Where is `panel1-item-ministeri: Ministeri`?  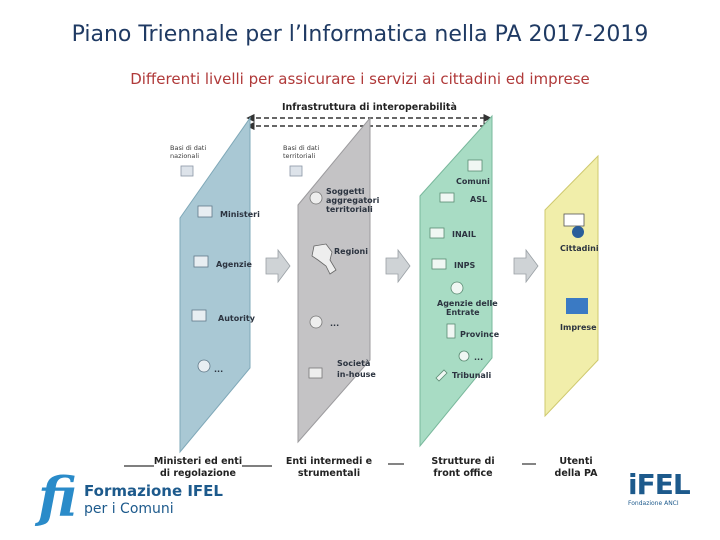 panel1-item-ministeri: Ministeri is located at coordinates (240, 214).